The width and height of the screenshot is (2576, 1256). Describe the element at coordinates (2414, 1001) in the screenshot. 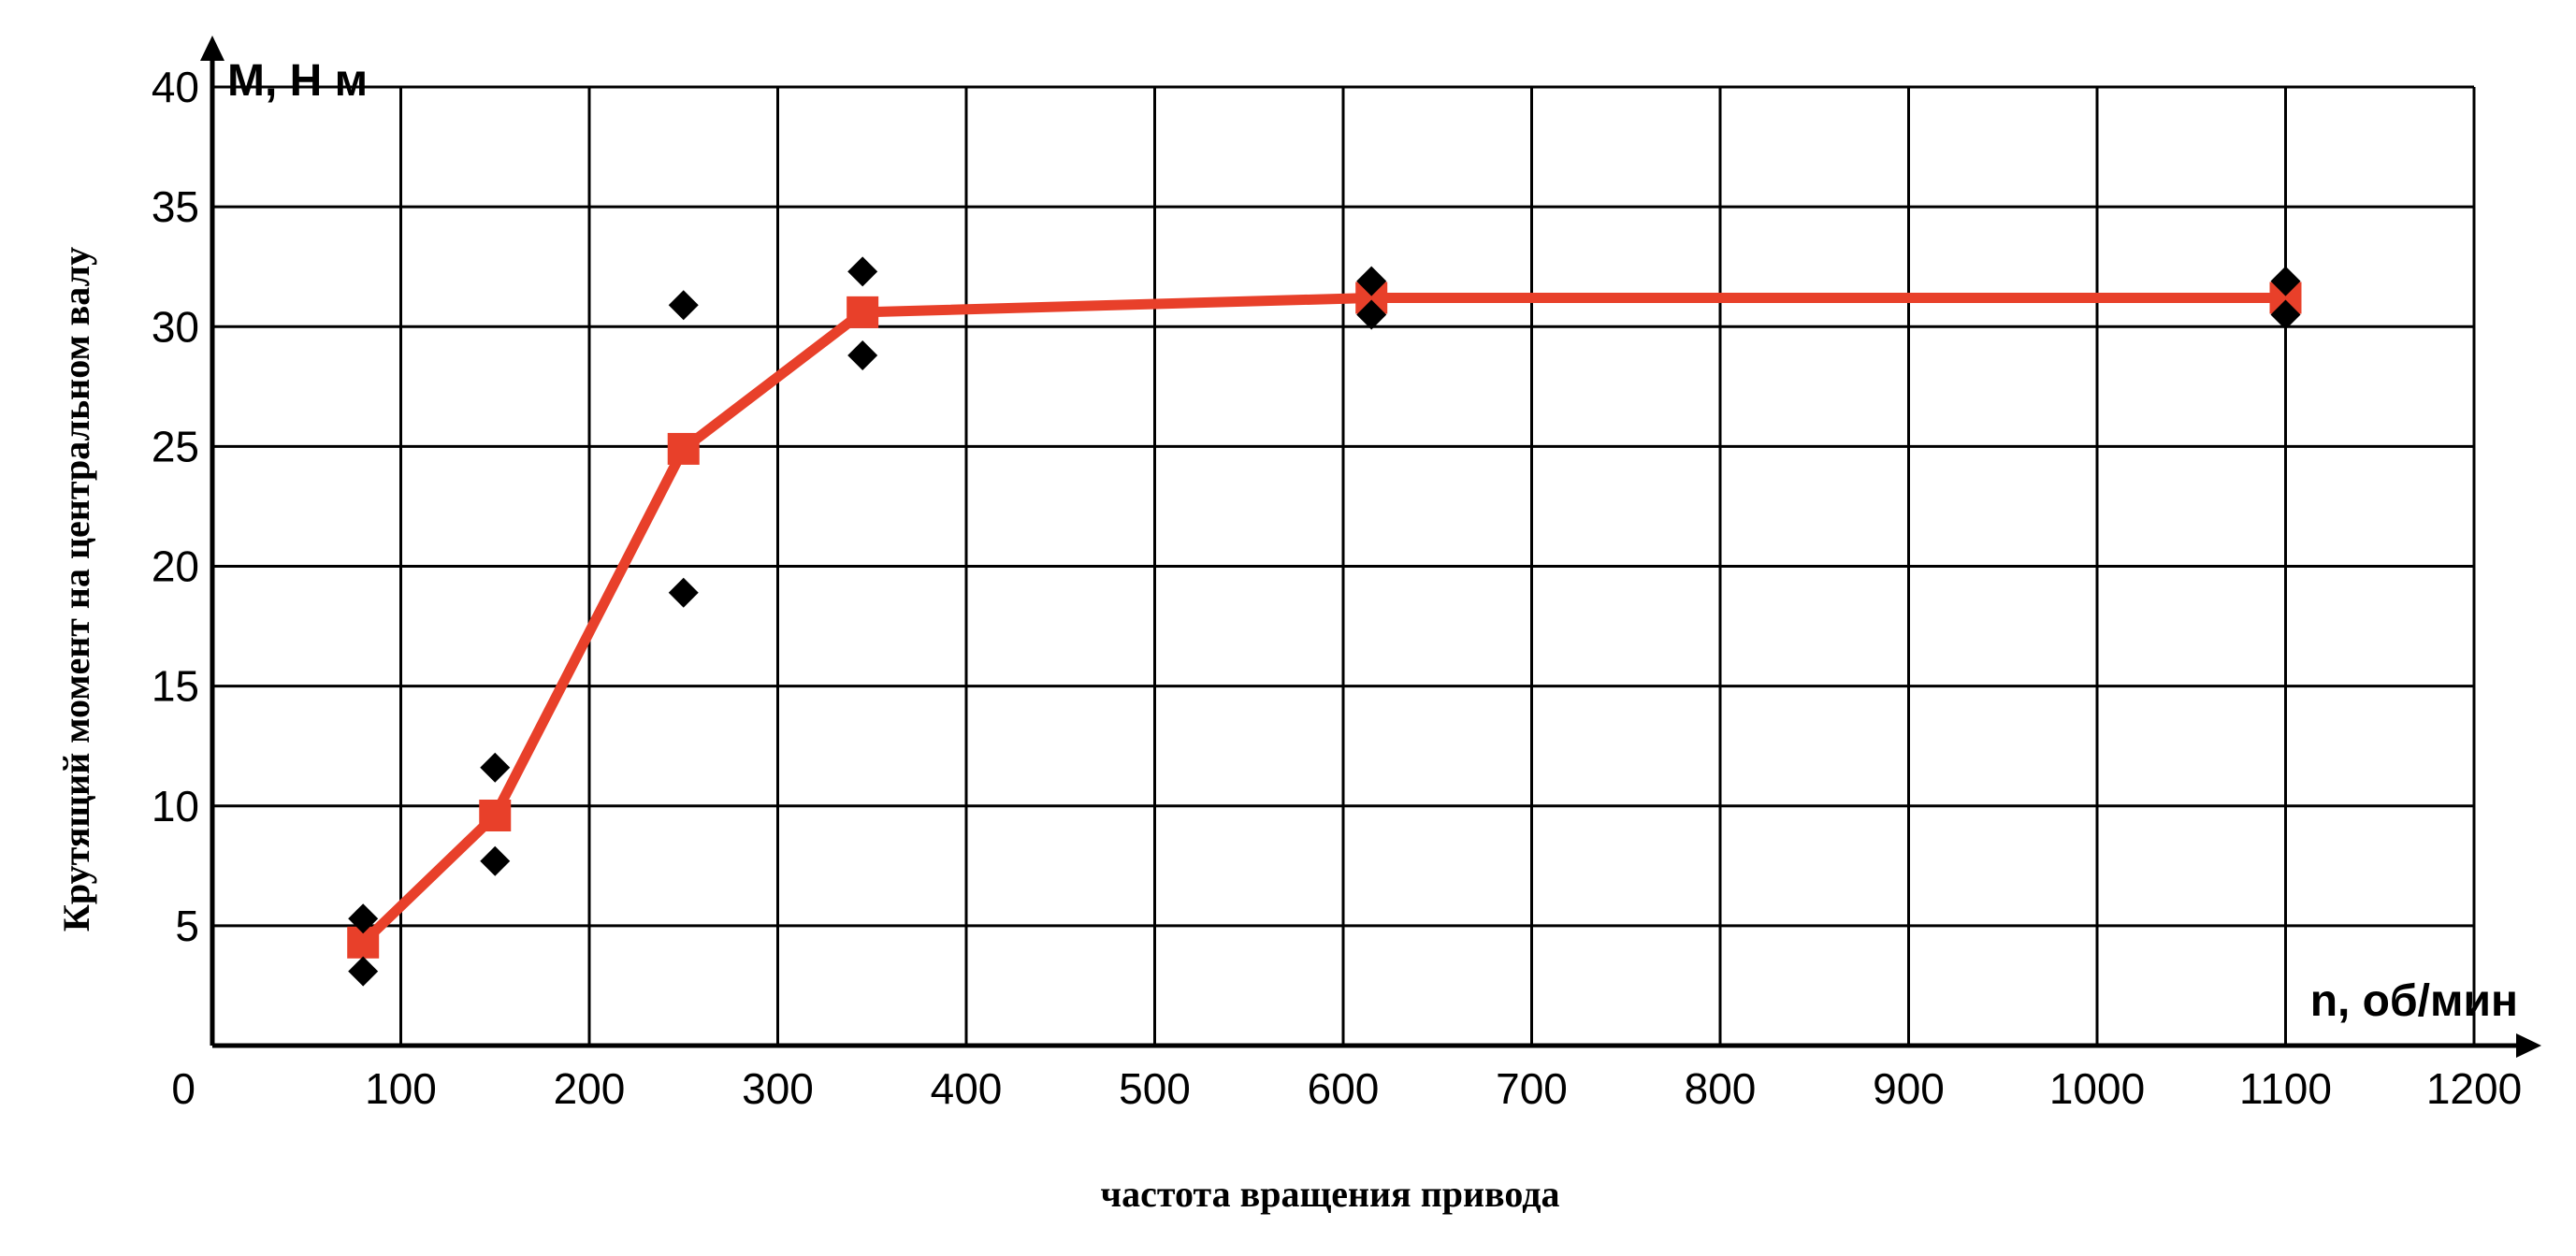

I see `x-axis-unit-label: n, об/мин` at that location.